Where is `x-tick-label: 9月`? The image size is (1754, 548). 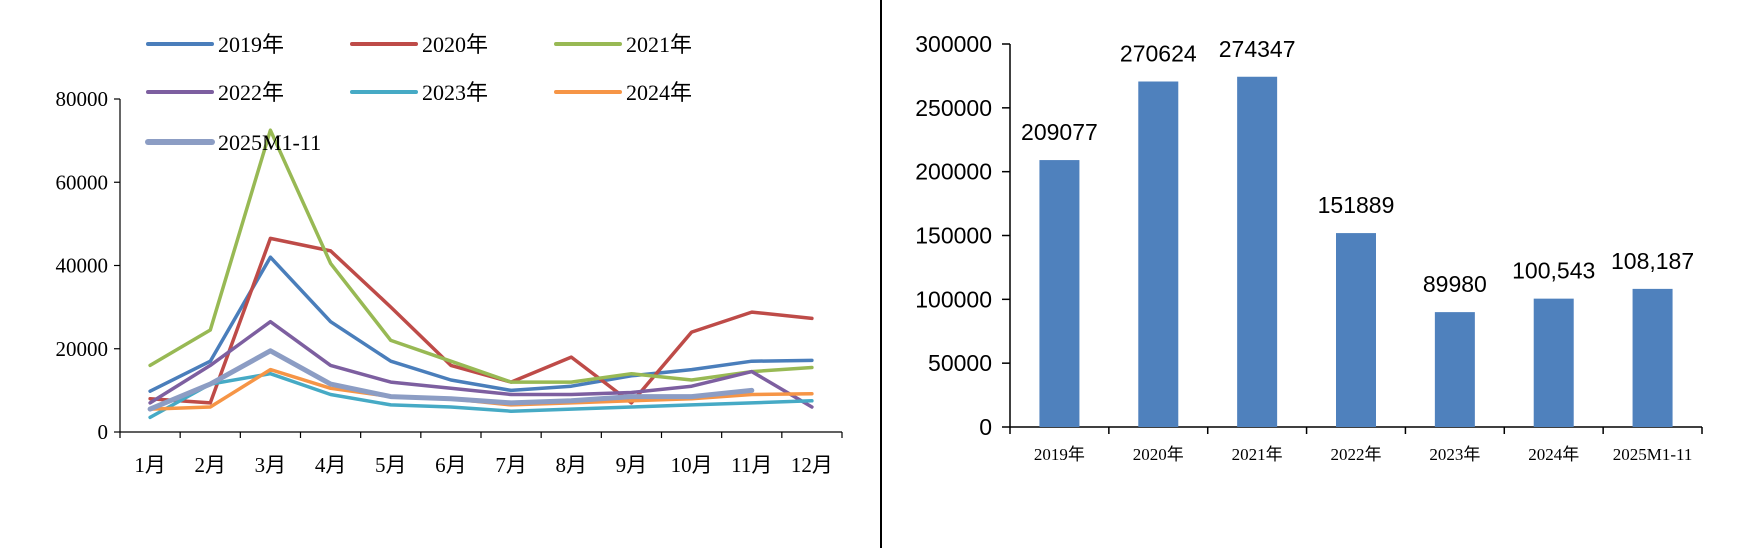
x-tick-label: 9月 is located at coordinates (632, 465).